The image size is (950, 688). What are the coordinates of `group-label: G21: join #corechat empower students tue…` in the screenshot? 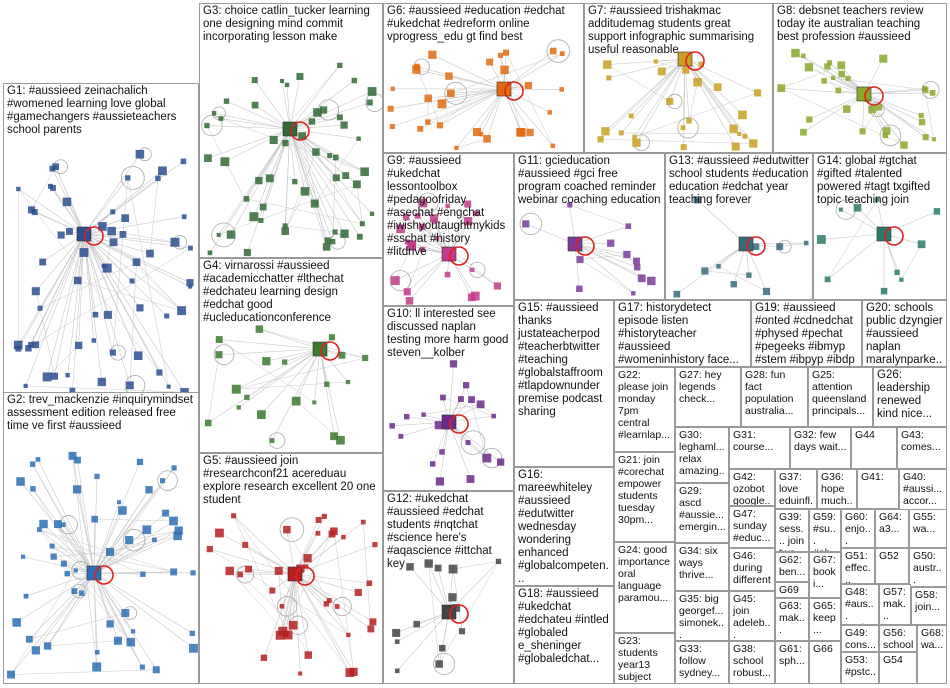 It's located at (643, 490).